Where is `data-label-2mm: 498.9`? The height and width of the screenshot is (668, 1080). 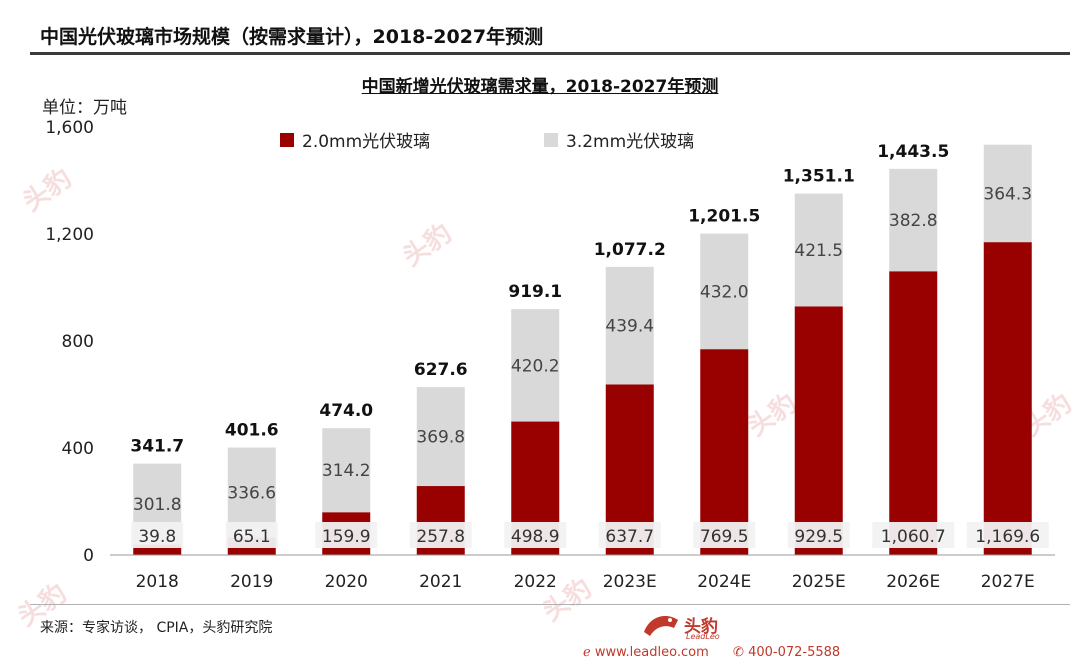 data-label-2mm: 498.9 is located at coordinates (535, 537).